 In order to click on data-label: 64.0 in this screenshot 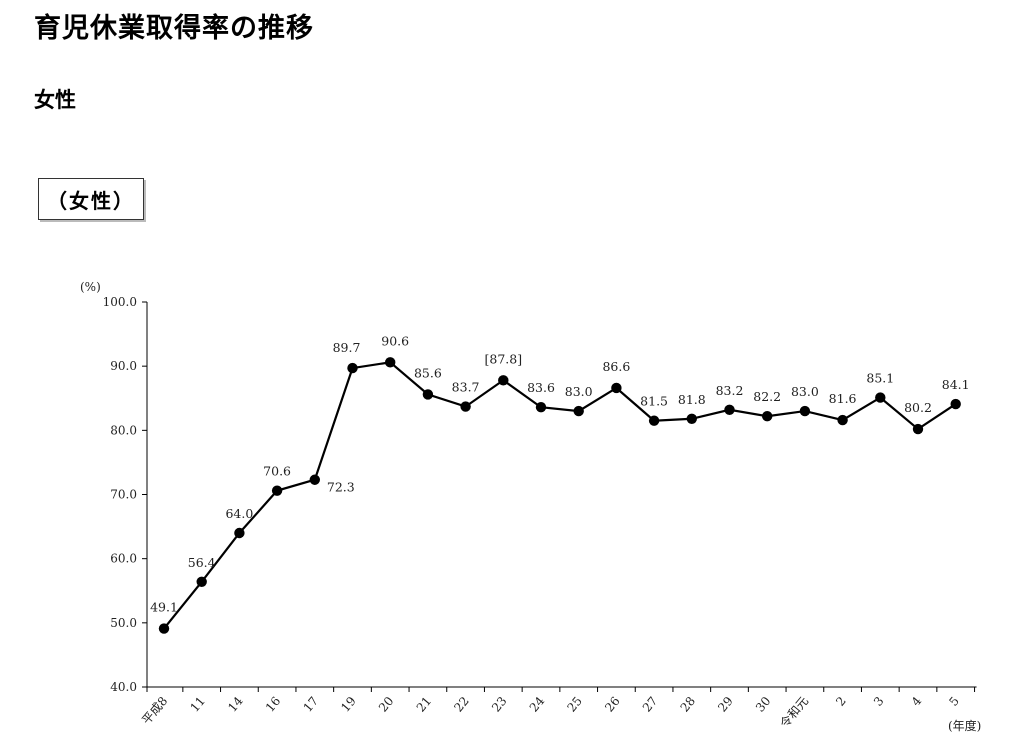, I will do `click(239, 513)`.